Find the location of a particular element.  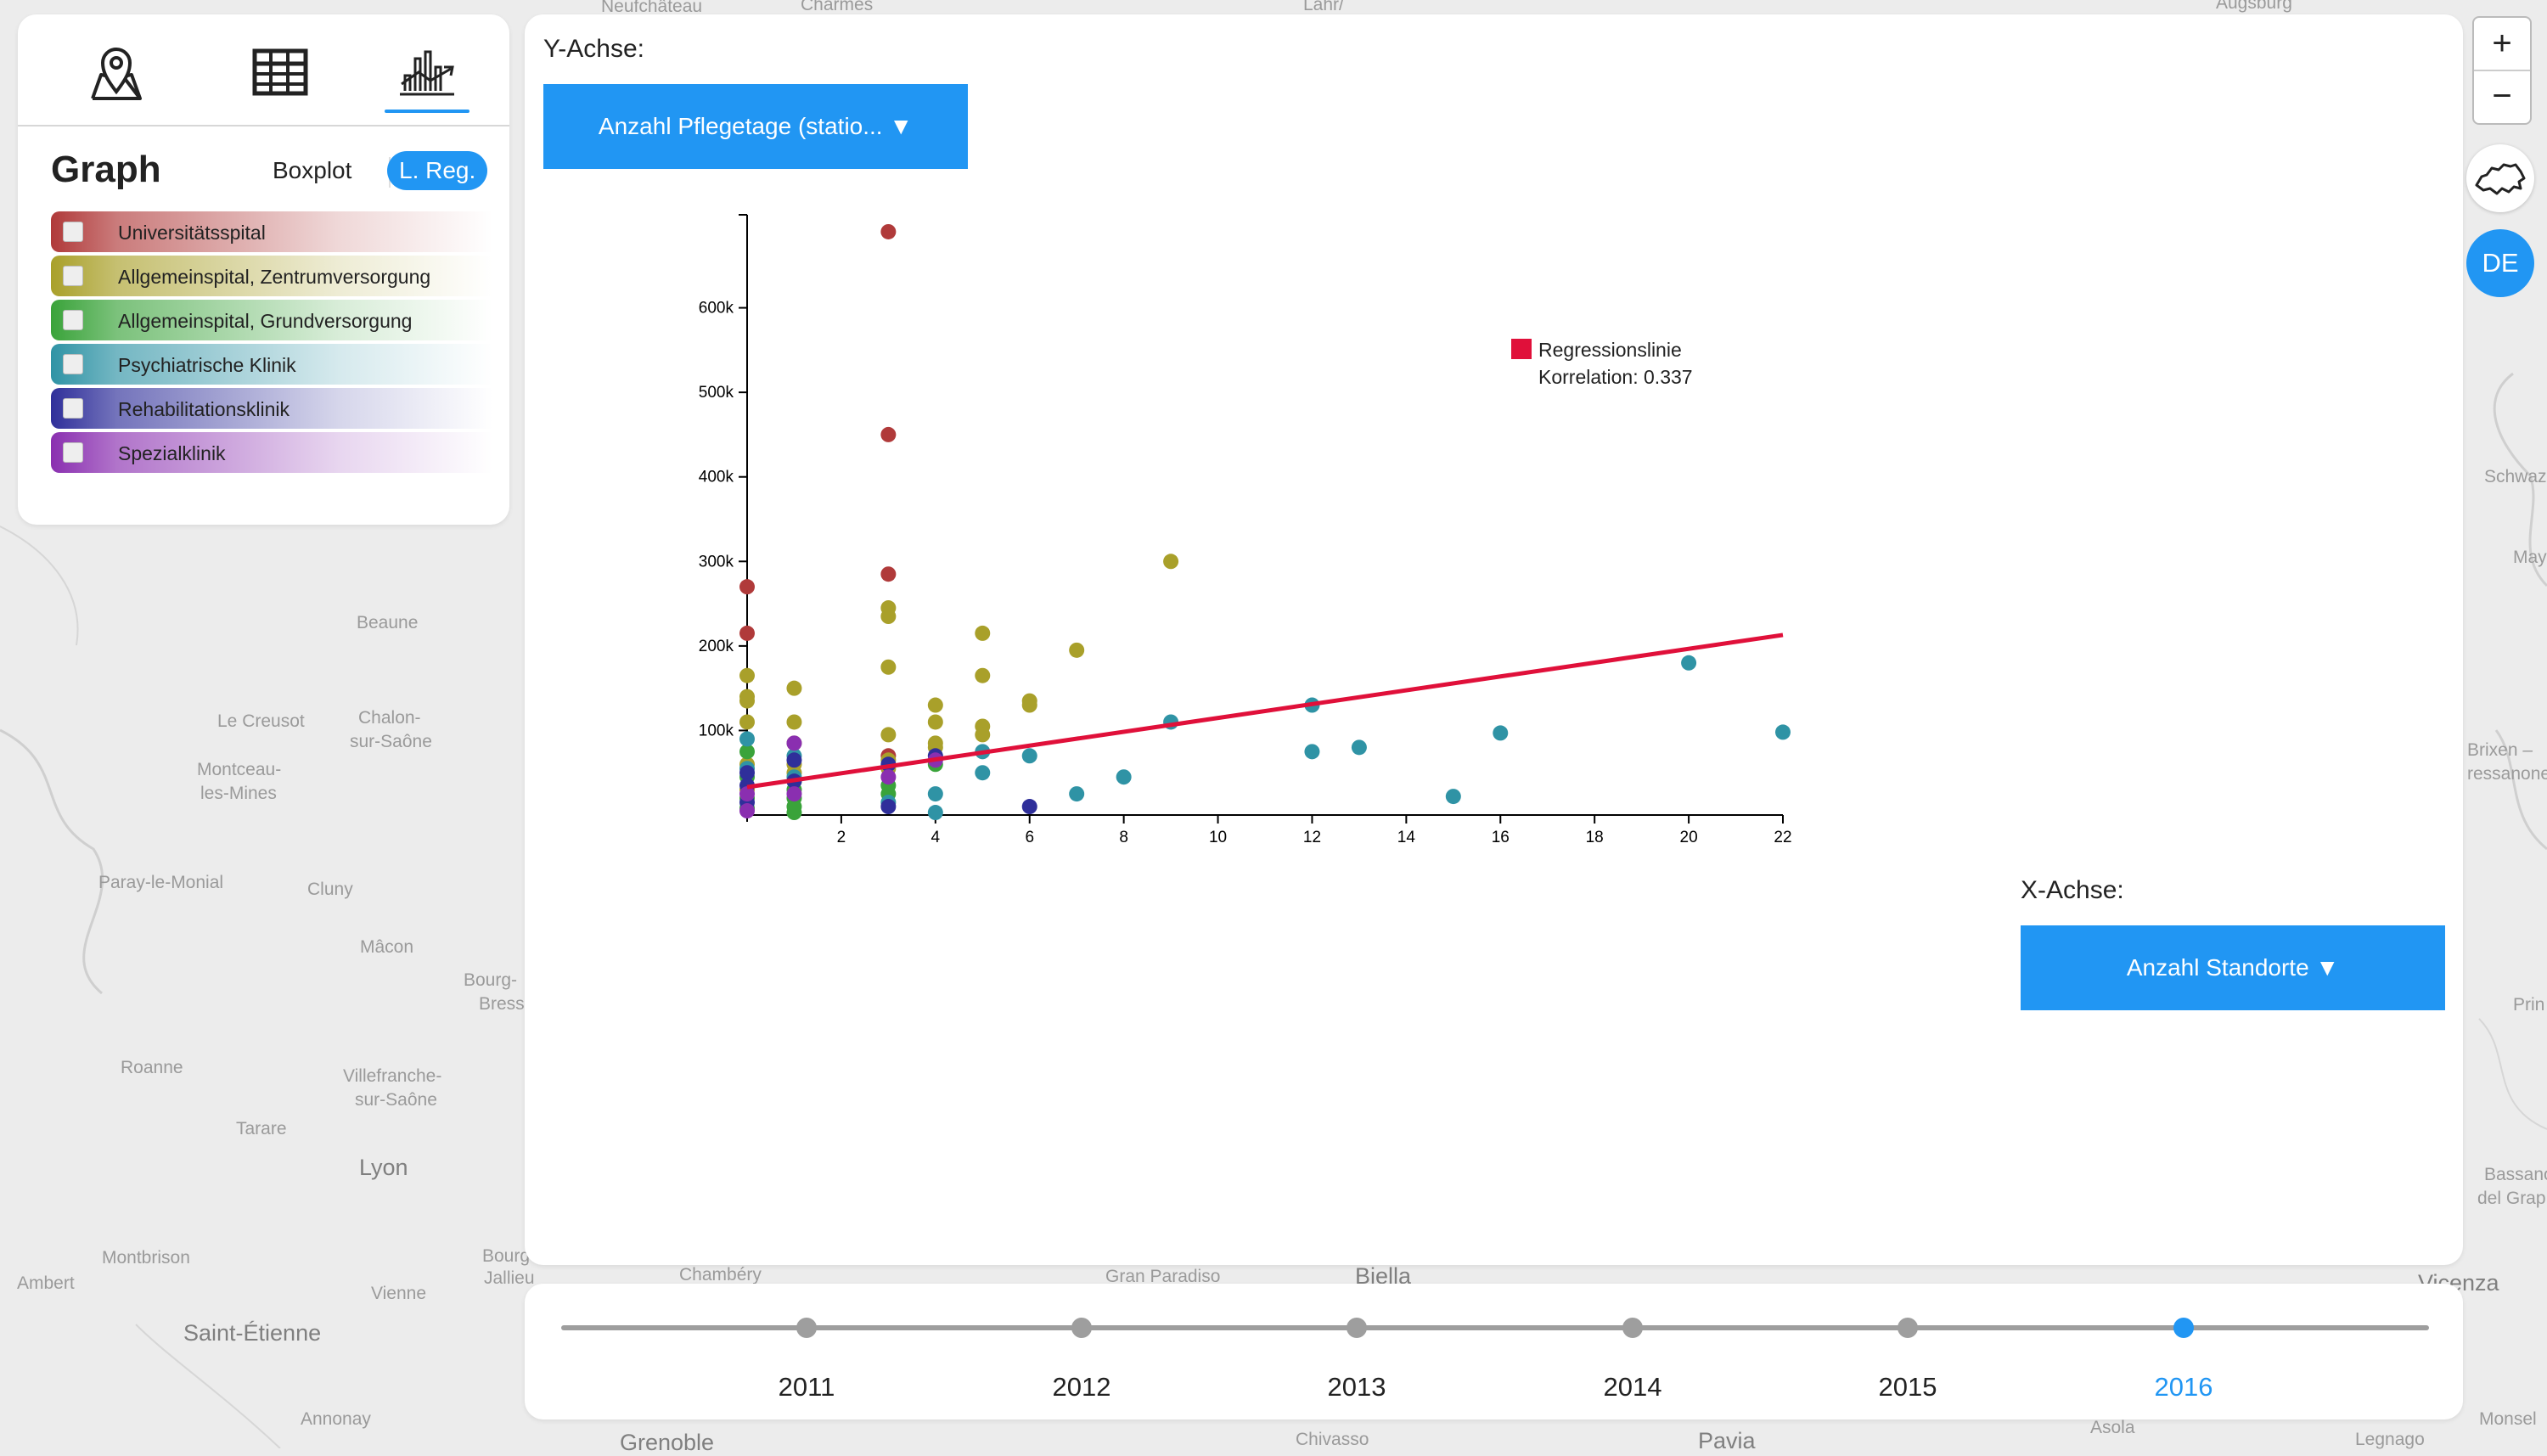

y-tick-label: 300k is located at coordinates (716, 562).